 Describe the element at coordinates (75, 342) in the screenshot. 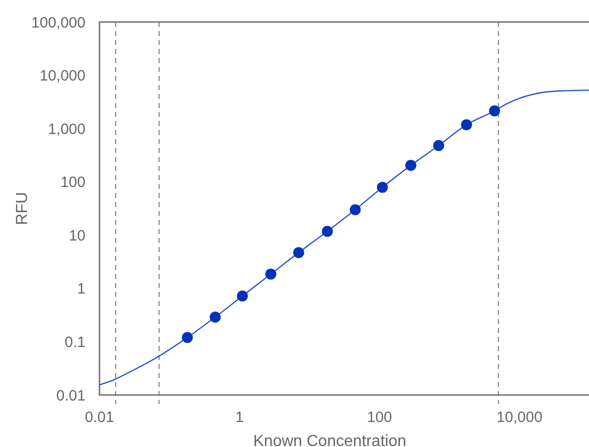

I see `y-tick-label: 0.1` at that location.